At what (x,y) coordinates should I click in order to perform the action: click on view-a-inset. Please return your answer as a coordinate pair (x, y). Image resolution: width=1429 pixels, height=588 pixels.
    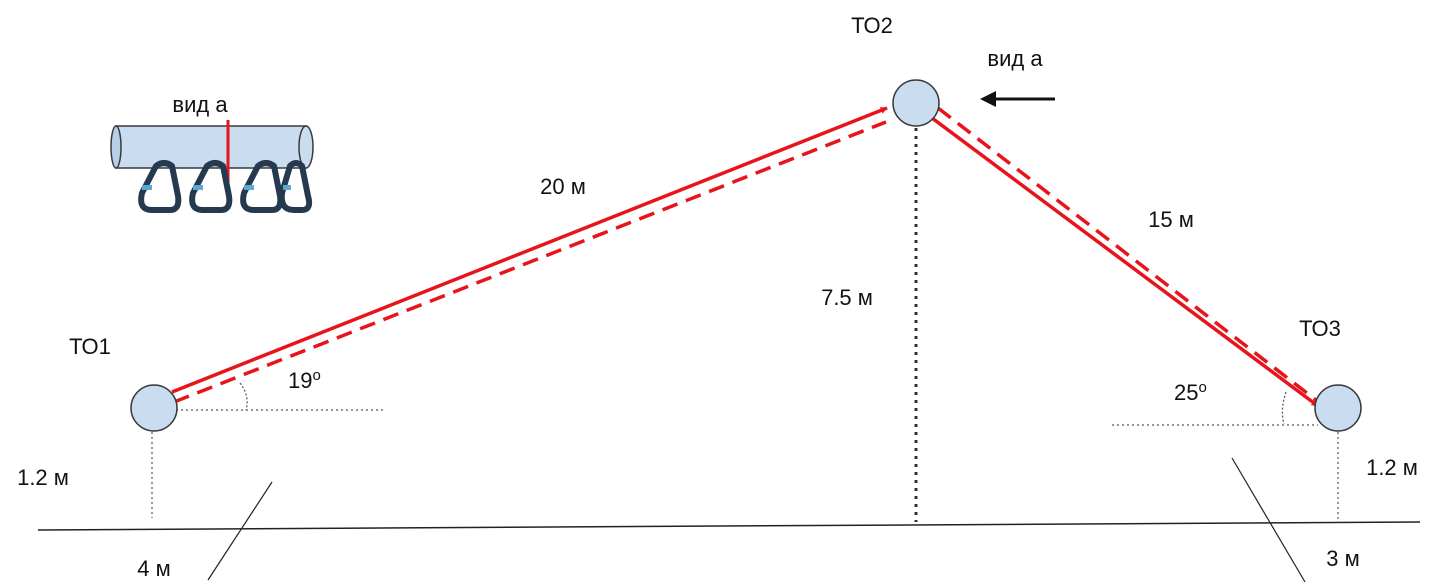
    Looking at the image, I should click on (212, 166).